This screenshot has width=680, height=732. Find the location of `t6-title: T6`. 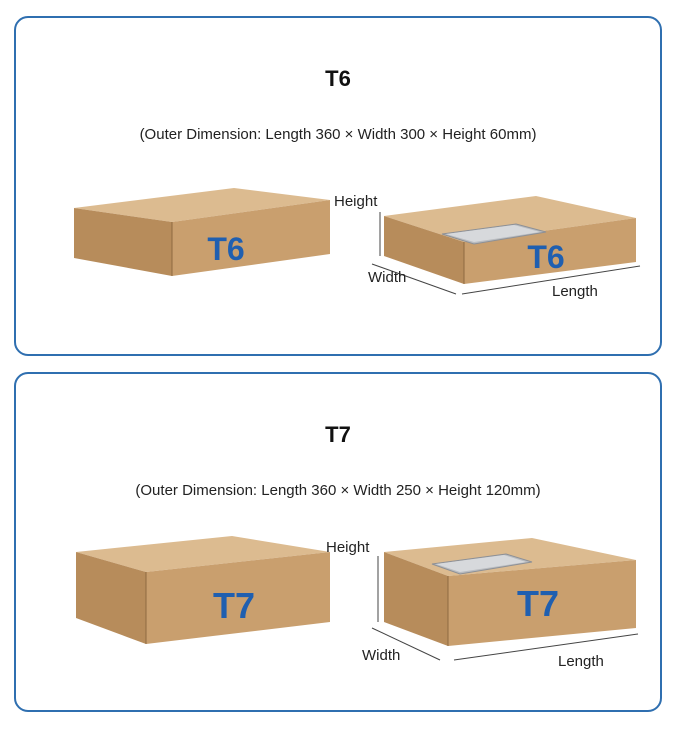

t6-title: T6 is located at coordinates (338, 78).